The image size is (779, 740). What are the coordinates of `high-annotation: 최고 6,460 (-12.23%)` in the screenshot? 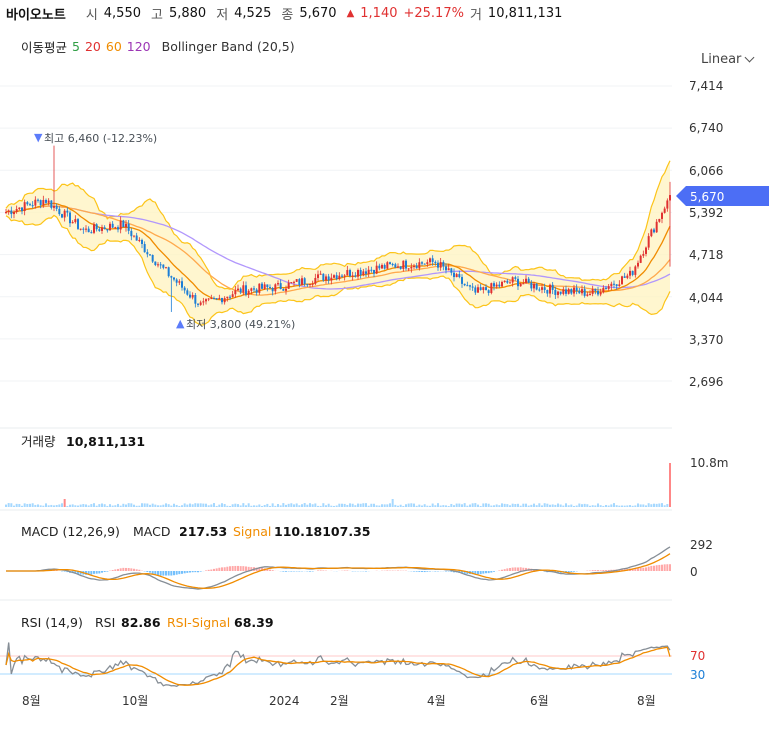 It's located at (100, 138).